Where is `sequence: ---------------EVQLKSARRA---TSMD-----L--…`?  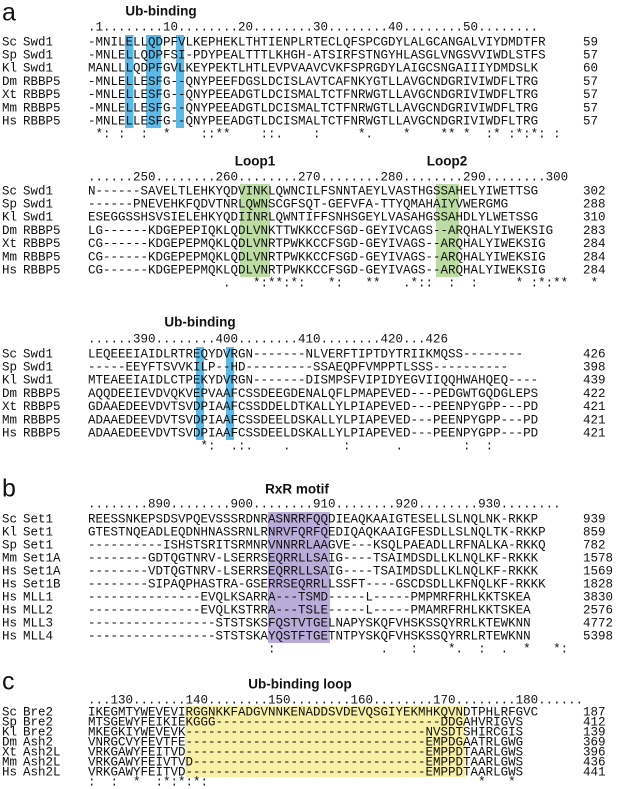 sequence: ---------------EVQLKSARRA---TSMD-----L--… is located at coordinates (309, 597).